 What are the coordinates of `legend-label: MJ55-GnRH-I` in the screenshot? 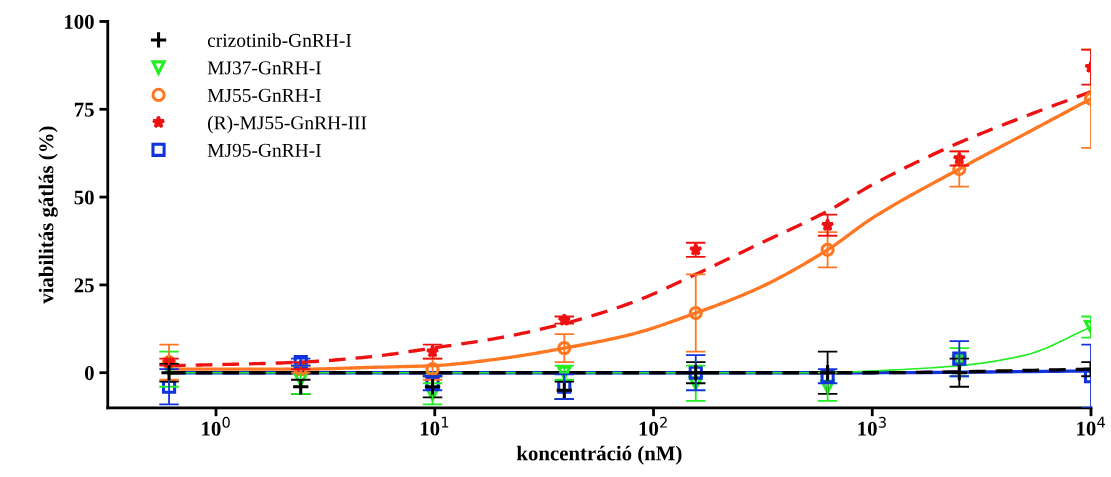 It's located at (264, 95).